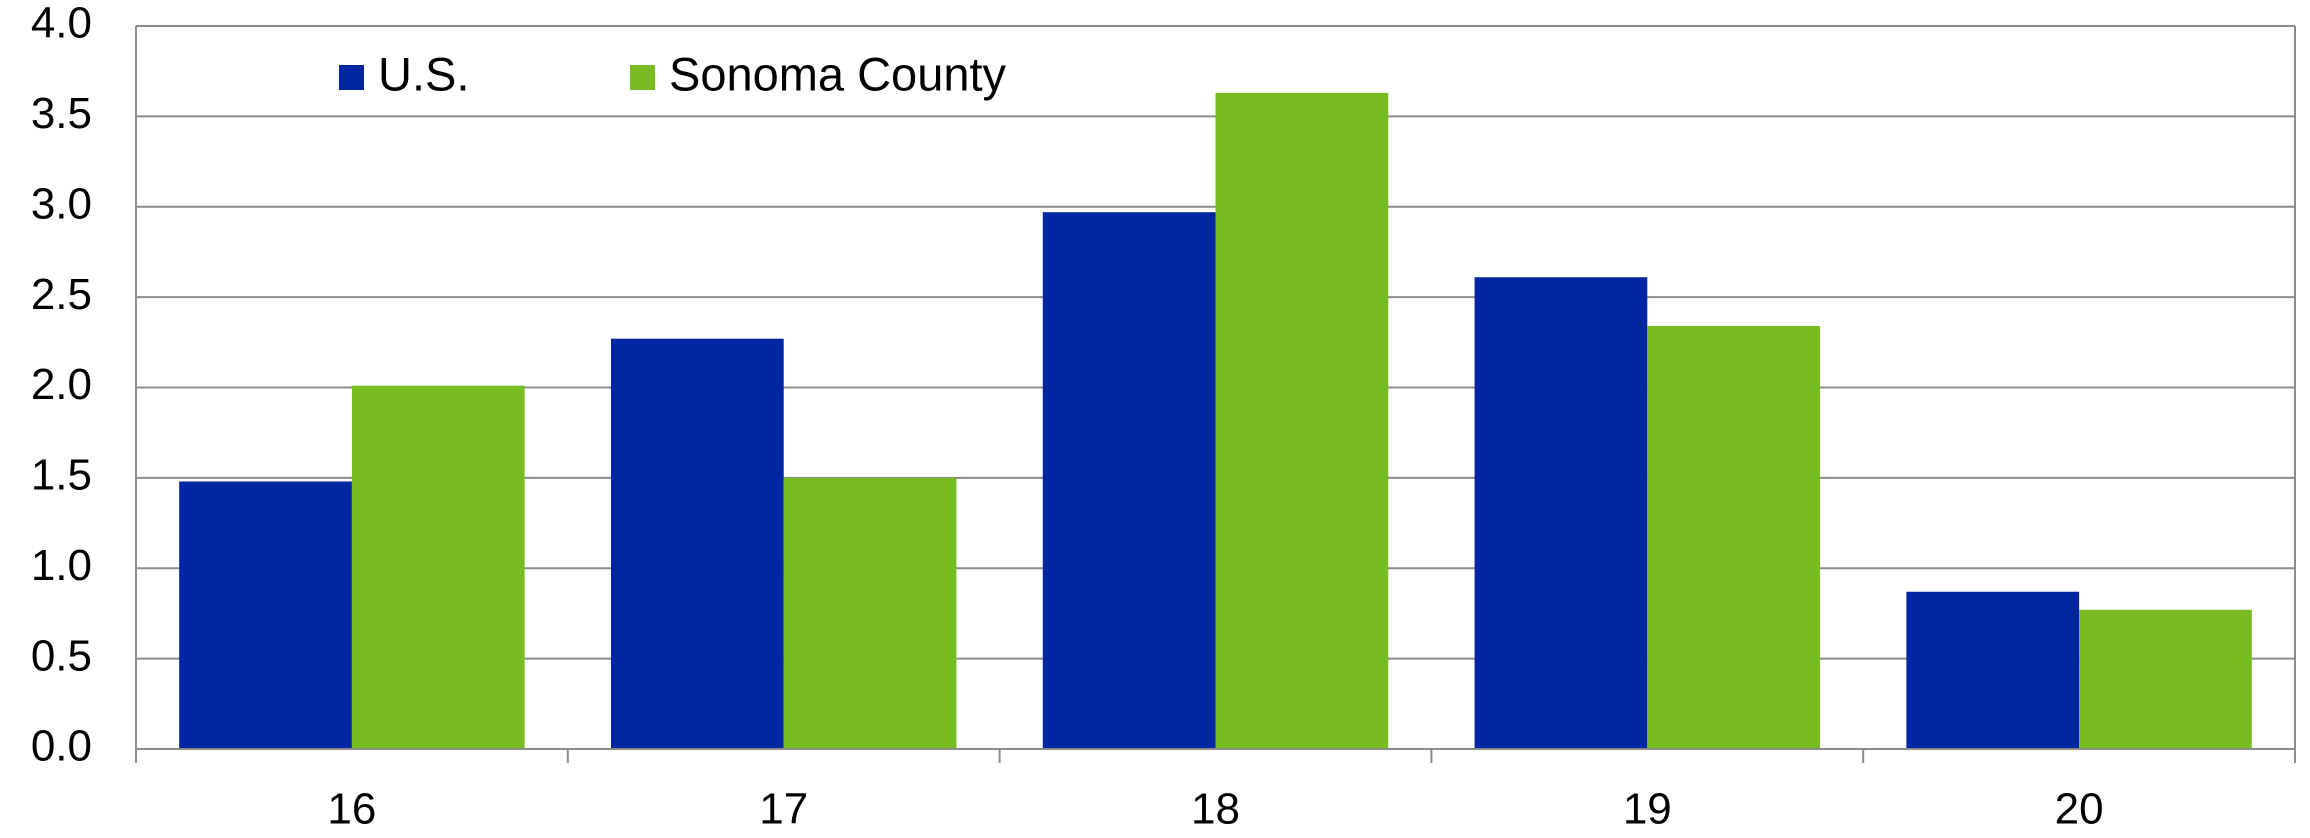 The height and width of the screenshot is (838, 2310). What do you see at coordinates (61, 655) in the screenshot?
I see `y-tick-label: 0.5` at bounding box center [61, 655].